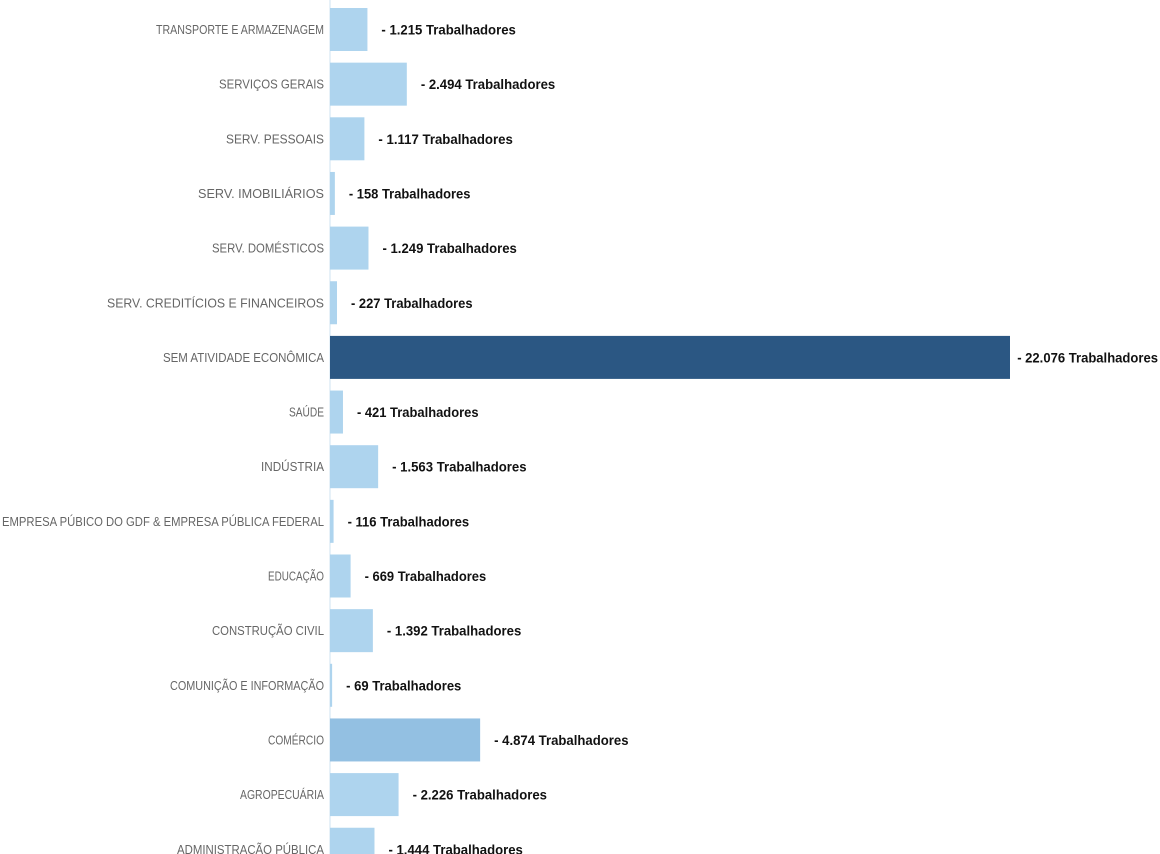 The width and height of the screenshot is (1160, 854). Describe the element at coordinates (454, 631) in the screenshot. I see `value-label: - 1.392 Trabalhadores` at that location.